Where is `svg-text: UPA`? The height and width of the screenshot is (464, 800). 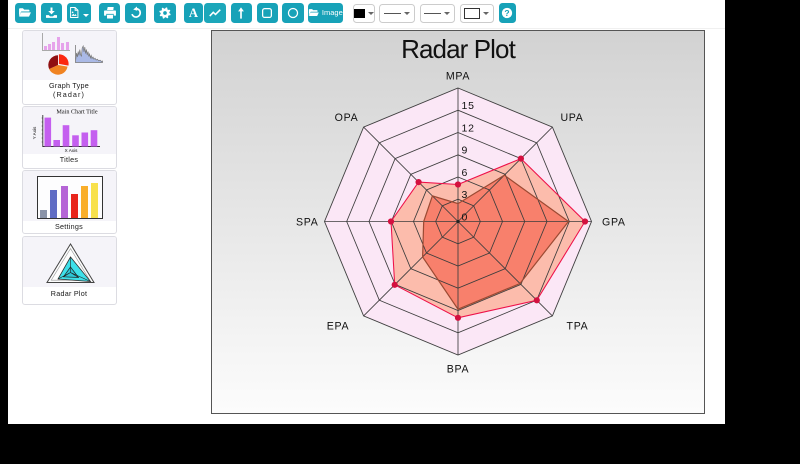
svg-text: UPA is located at coordinates (571, 118).